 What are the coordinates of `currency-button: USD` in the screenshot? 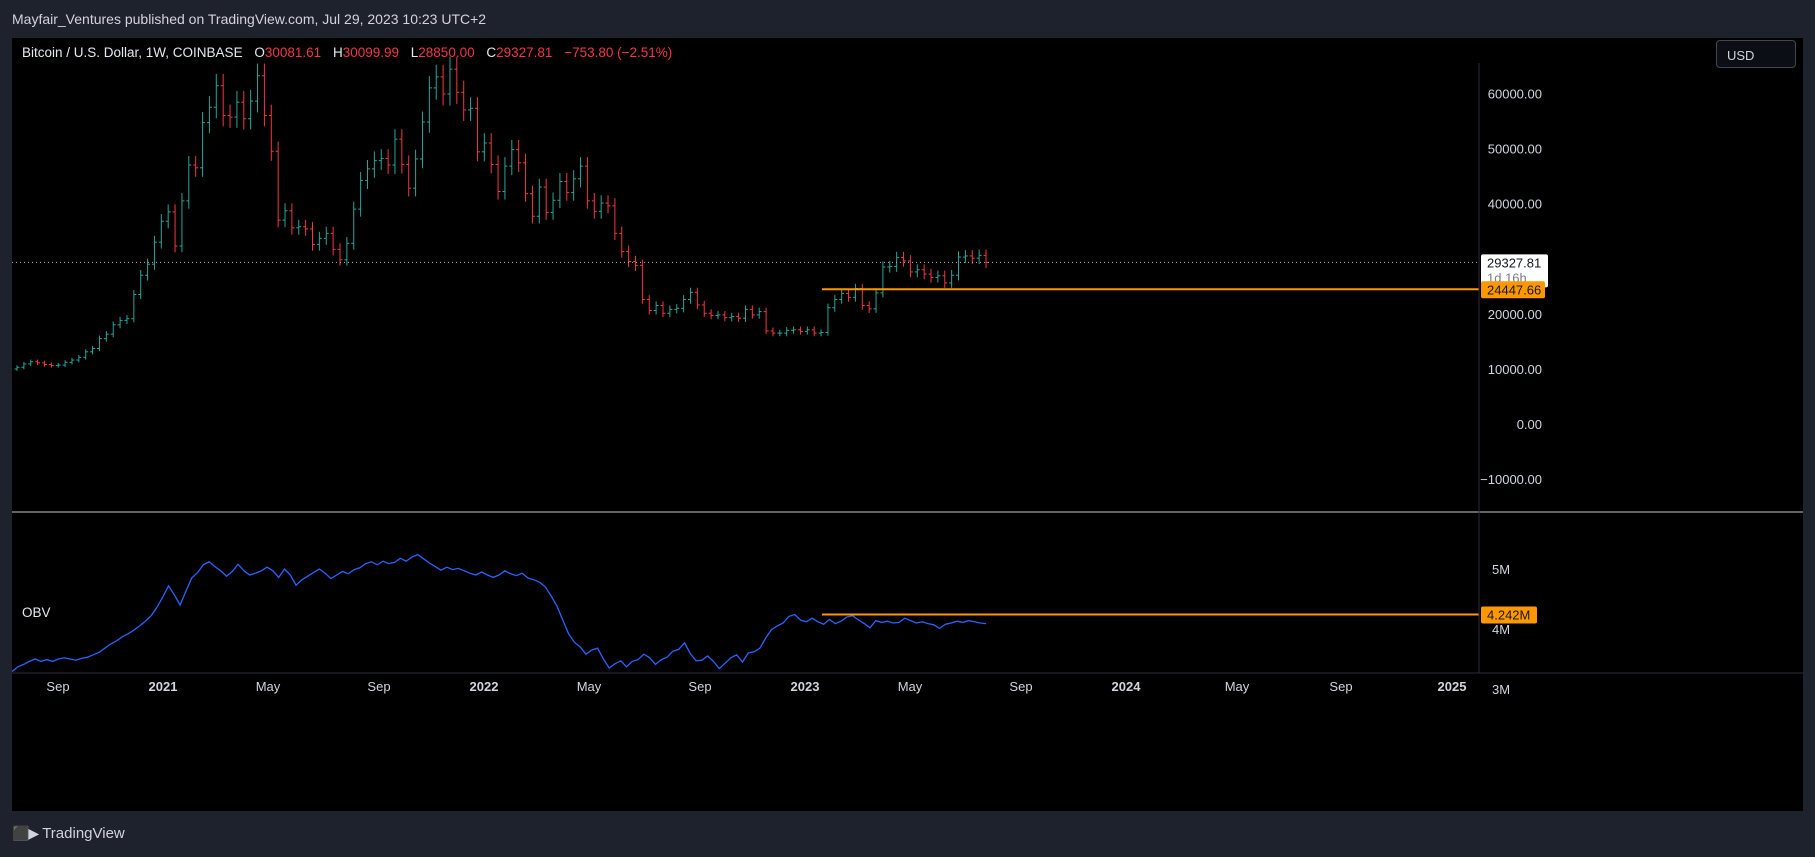 It's located at (1756, 54).